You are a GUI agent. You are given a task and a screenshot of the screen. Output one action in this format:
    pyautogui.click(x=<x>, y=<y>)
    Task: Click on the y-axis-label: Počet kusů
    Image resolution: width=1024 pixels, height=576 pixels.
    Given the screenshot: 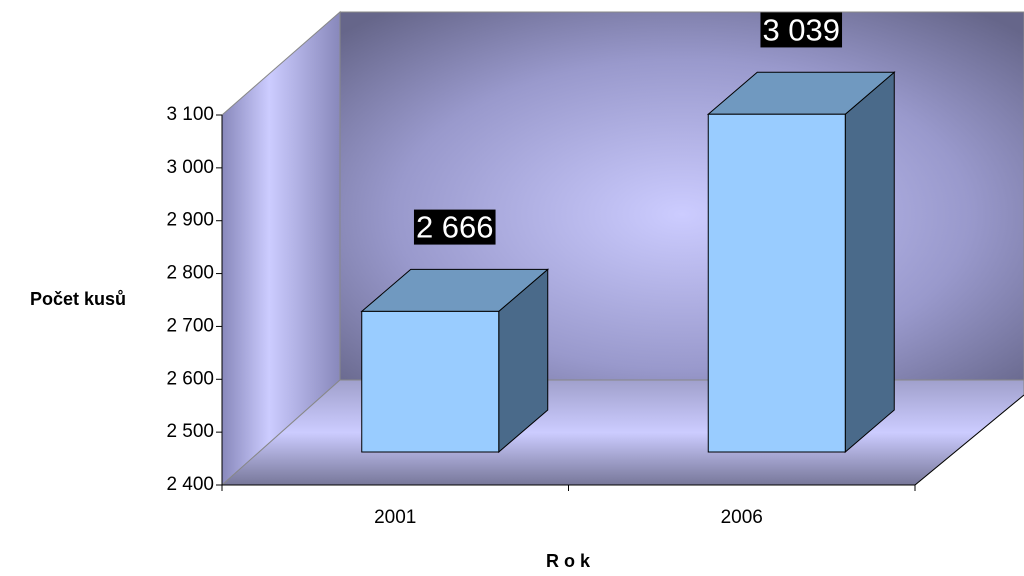 What is the action you would take?
    pyautogui.click(x=78, y=299)
    